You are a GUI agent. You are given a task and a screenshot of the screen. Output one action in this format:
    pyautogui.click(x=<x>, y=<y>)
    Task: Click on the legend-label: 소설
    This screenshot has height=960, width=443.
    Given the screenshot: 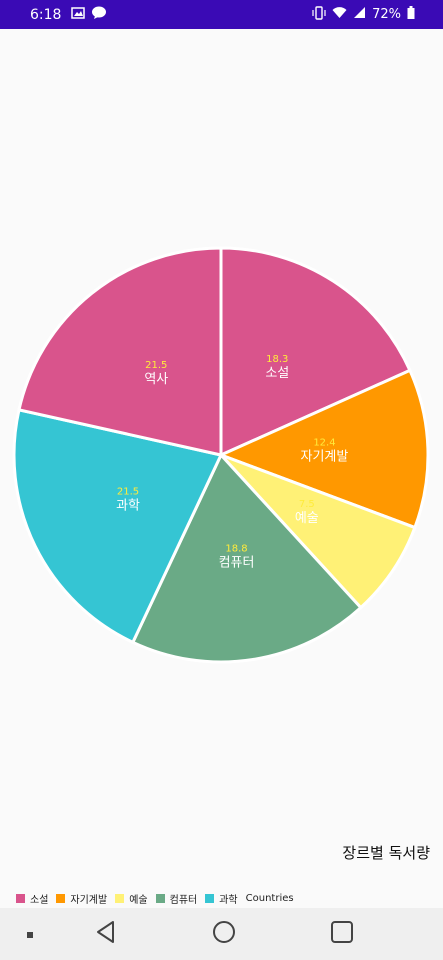 What is the action you would take?
    pyautogui.click(x=39, y=900)
    